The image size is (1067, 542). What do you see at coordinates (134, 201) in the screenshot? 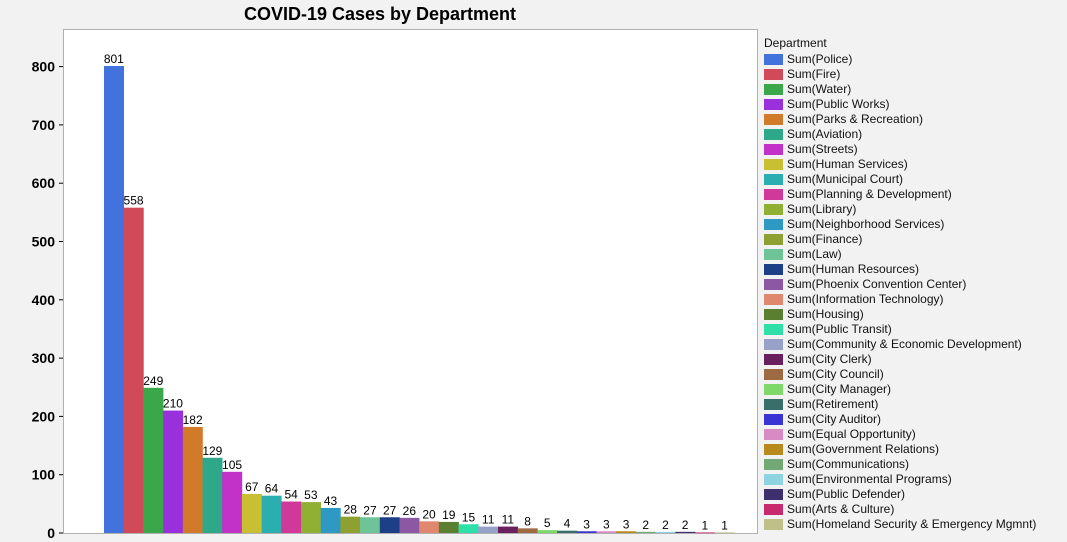
I see `bar-value-label: 558` at bounding box center [134, 201].